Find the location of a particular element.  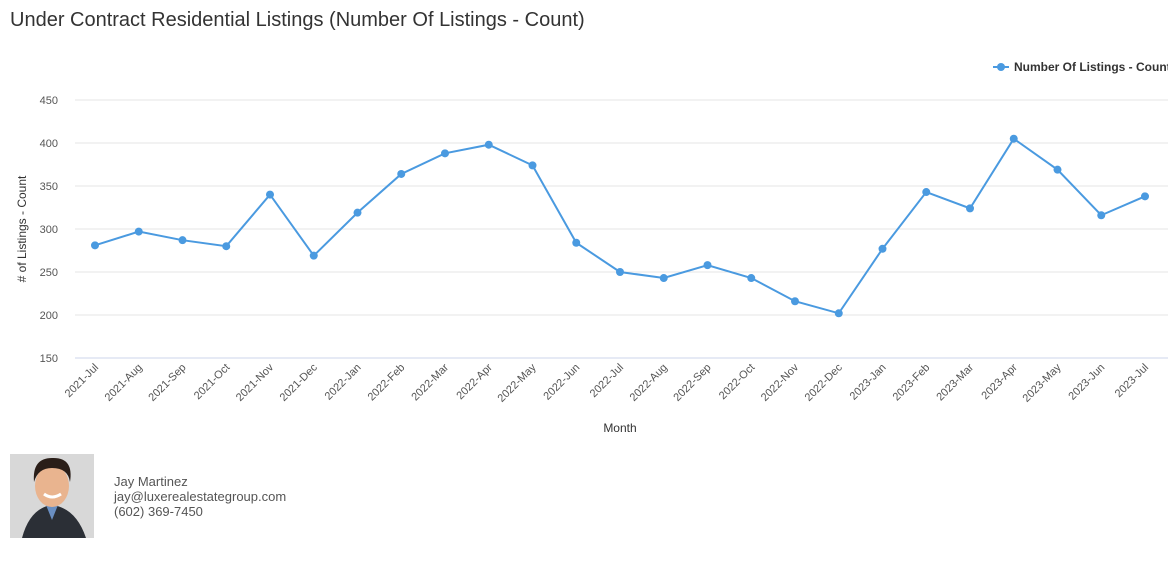

y-axis-label: # of Listings - Count is located at coordinates (22, 228).